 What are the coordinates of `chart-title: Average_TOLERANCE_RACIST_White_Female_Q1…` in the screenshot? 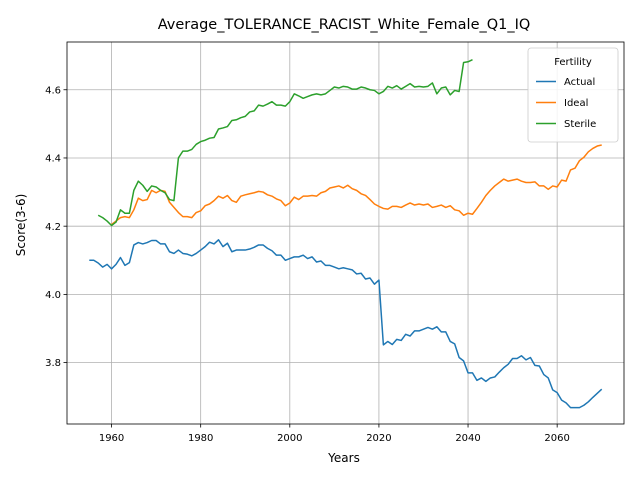 It's located at (344, 25).